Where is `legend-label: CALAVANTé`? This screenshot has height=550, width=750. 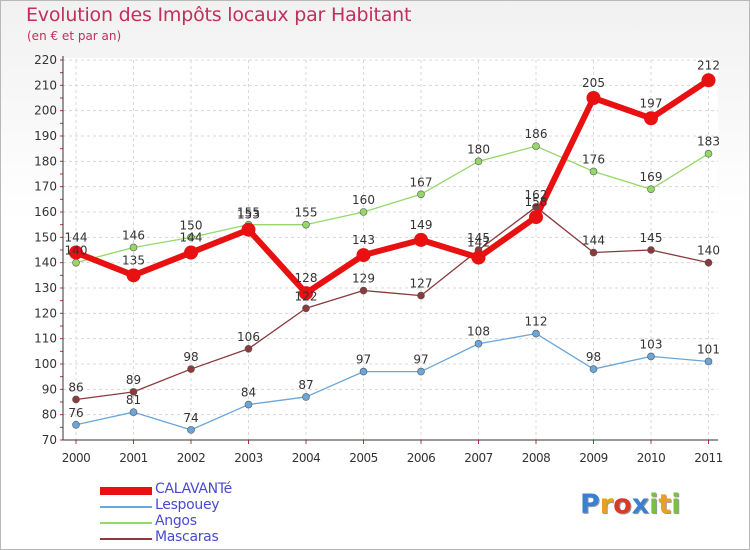 legend-label: CALAVANTé is located at coordinates (193, 489).